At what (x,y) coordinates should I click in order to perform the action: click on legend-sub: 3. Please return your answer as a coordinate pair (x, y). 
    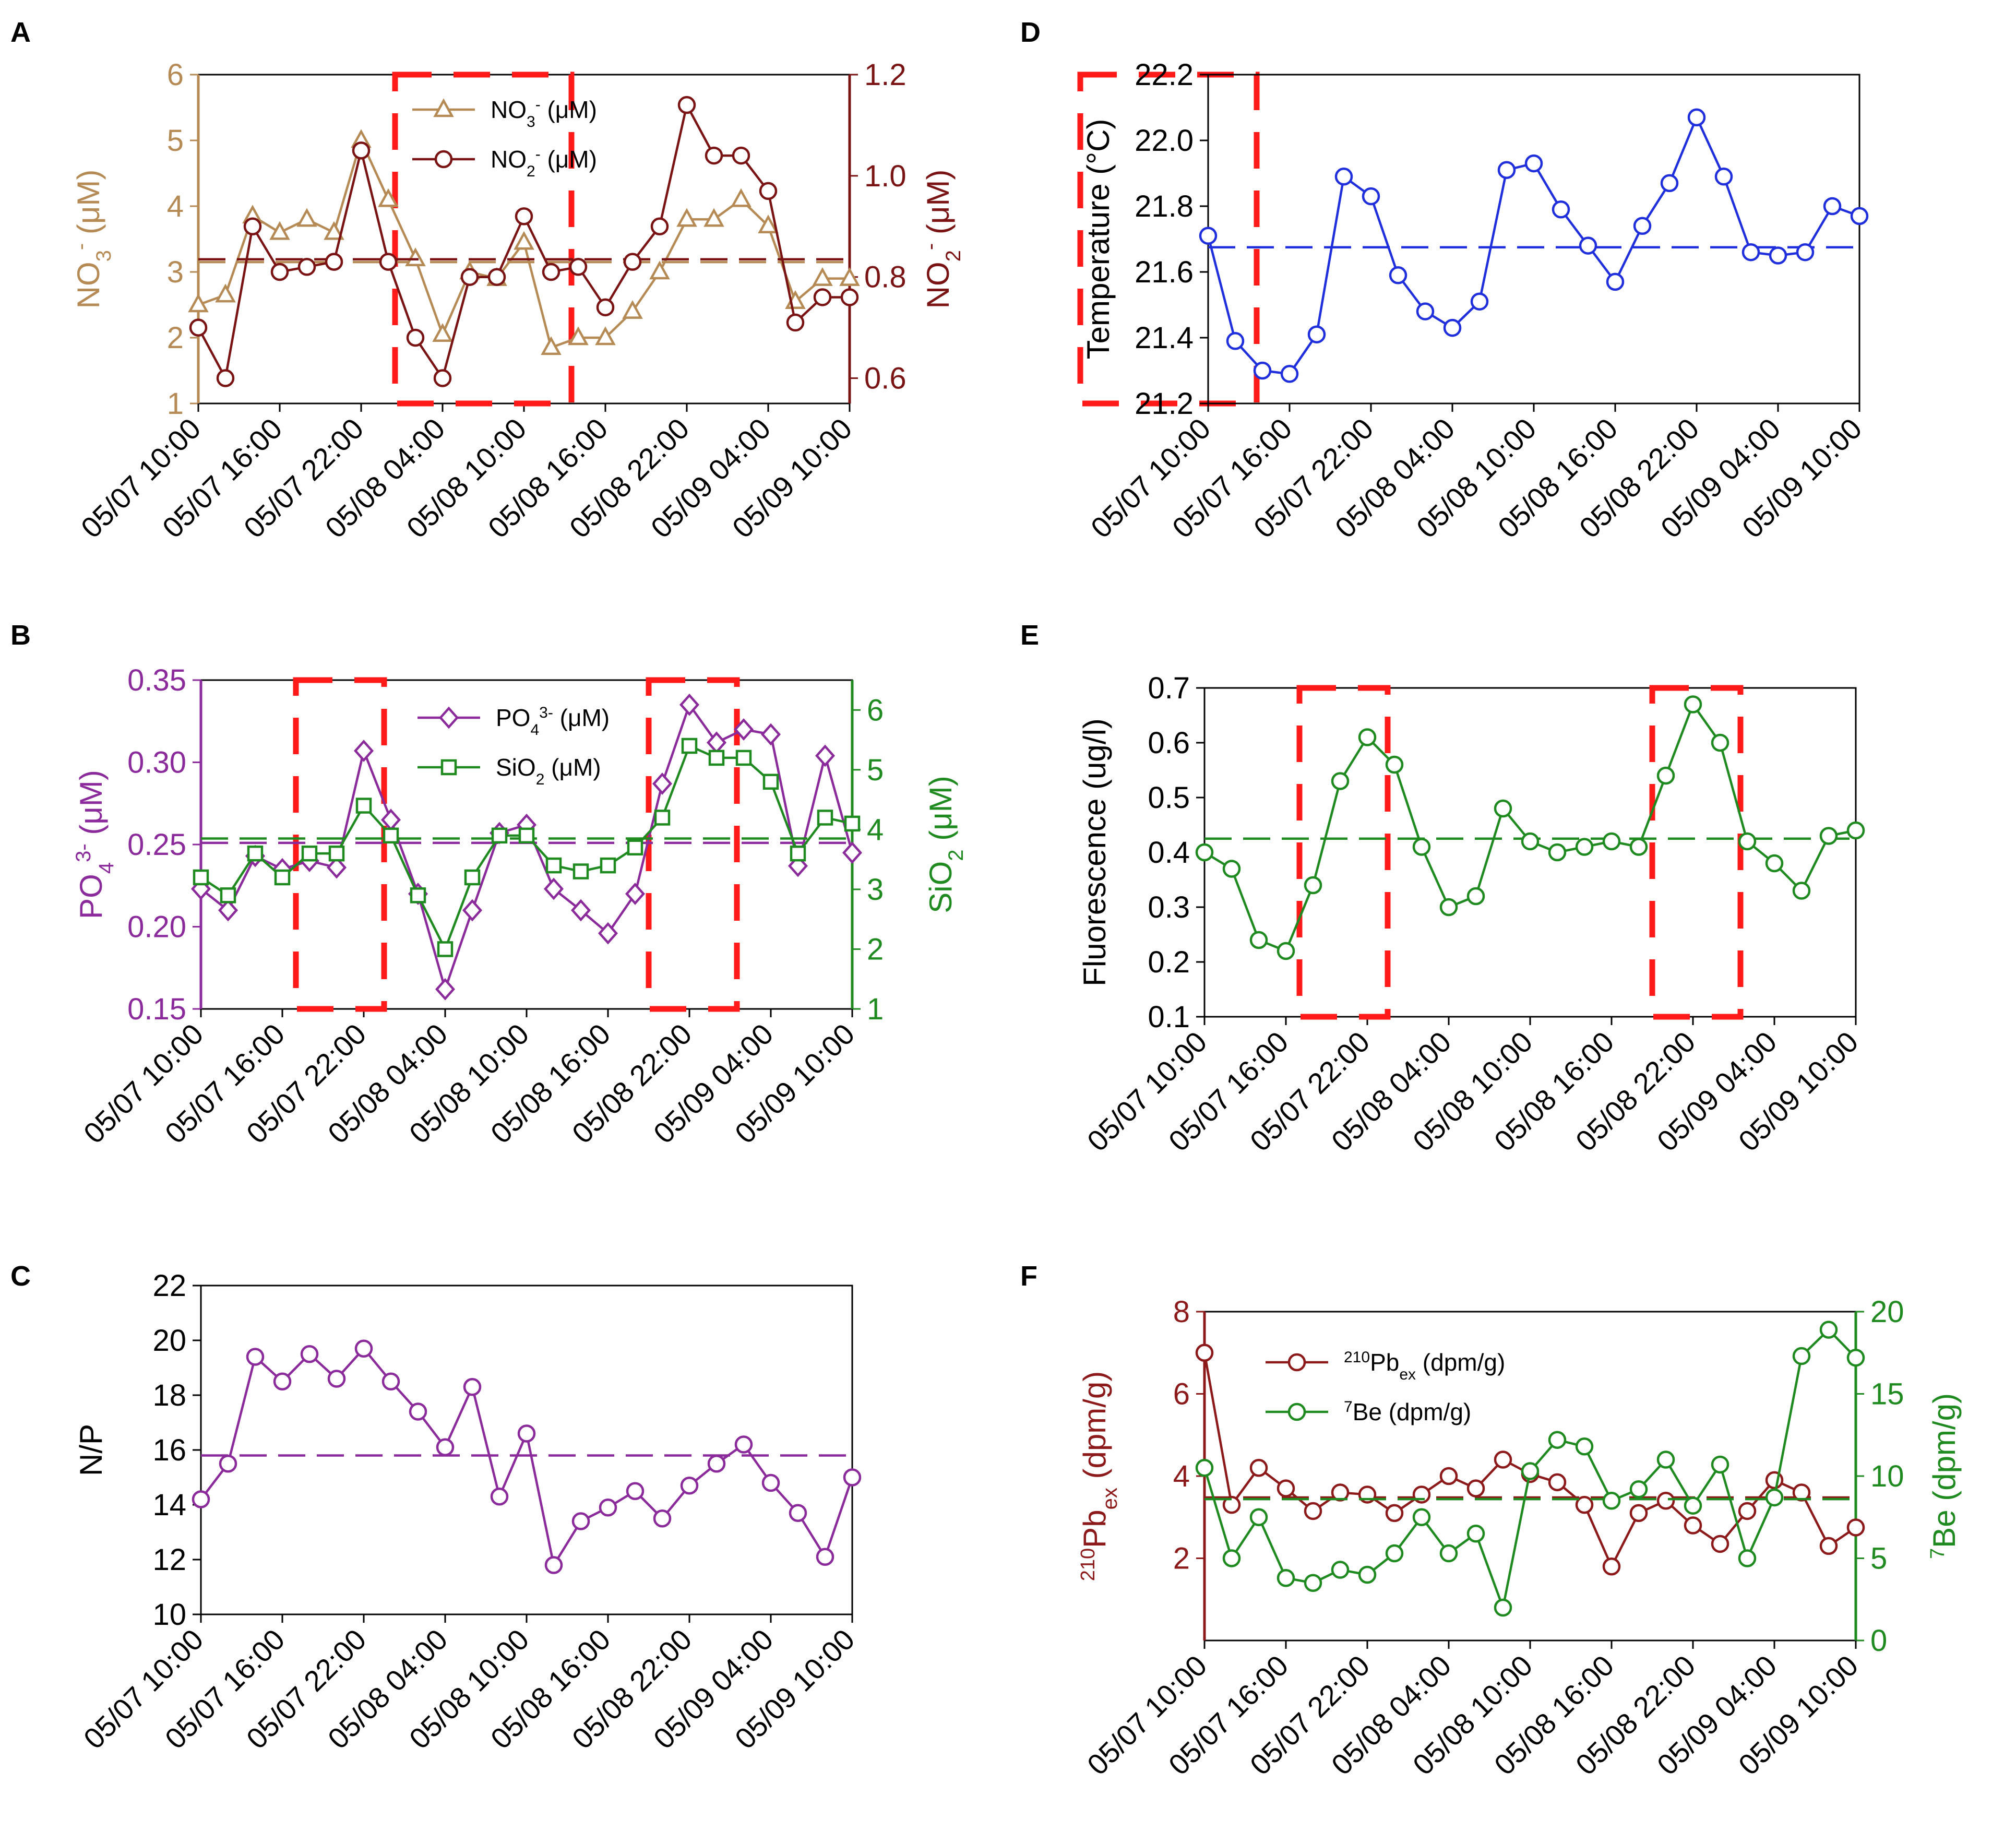
    Looking at the image, I should click on (531, 122).